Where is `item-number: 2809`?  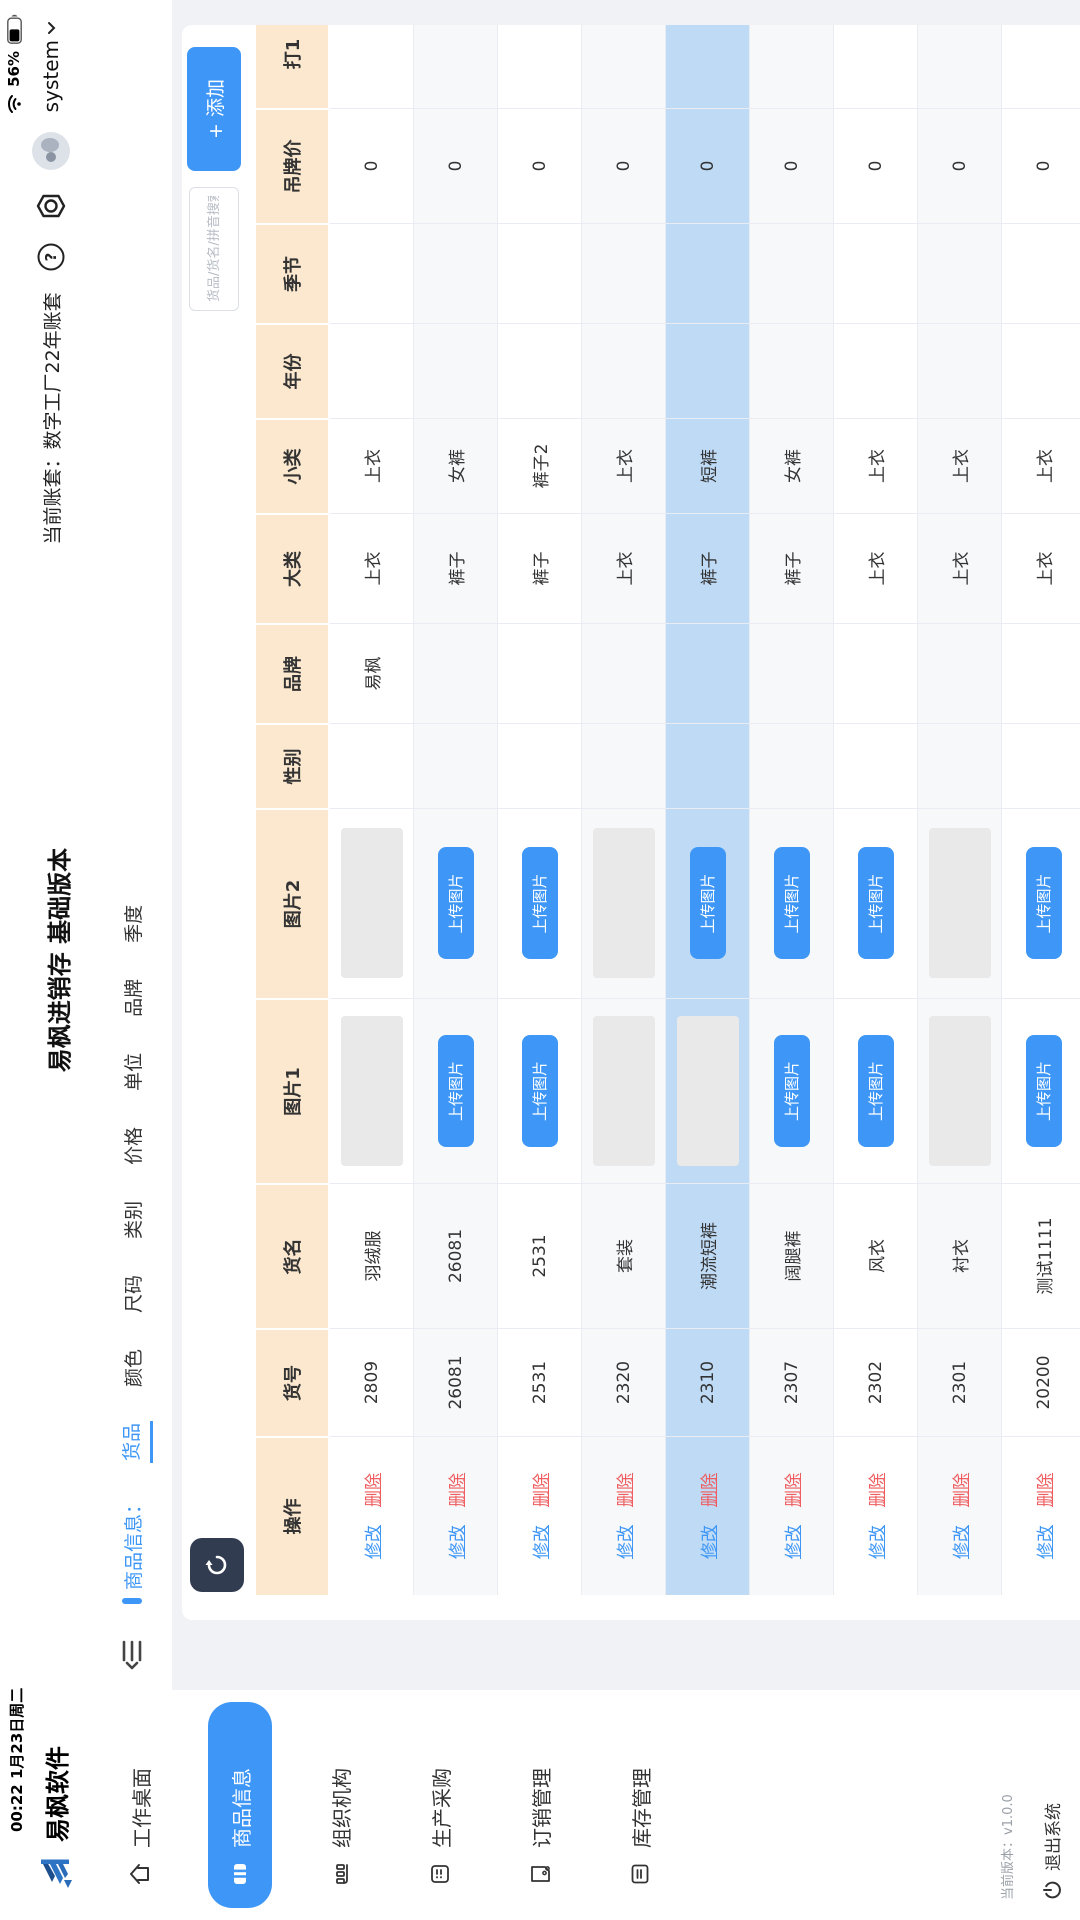
item-number: 2809 is located at coordinates (372, 1382).